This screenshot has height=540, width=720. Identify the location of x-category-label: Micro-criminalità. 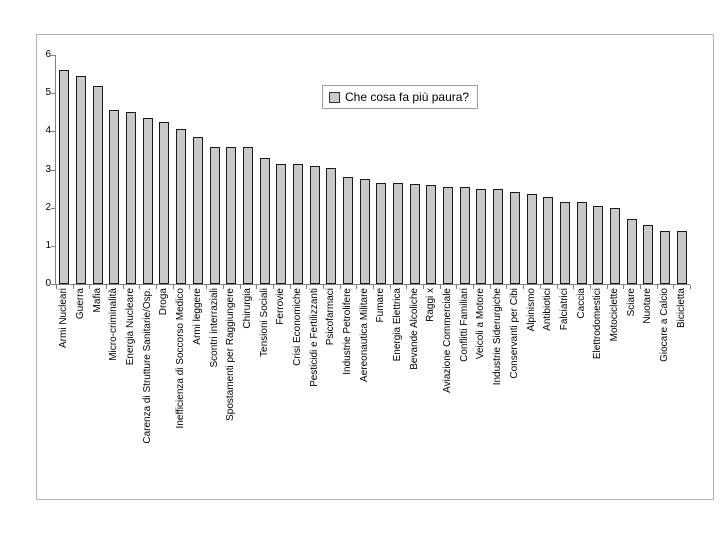
(114, 324).